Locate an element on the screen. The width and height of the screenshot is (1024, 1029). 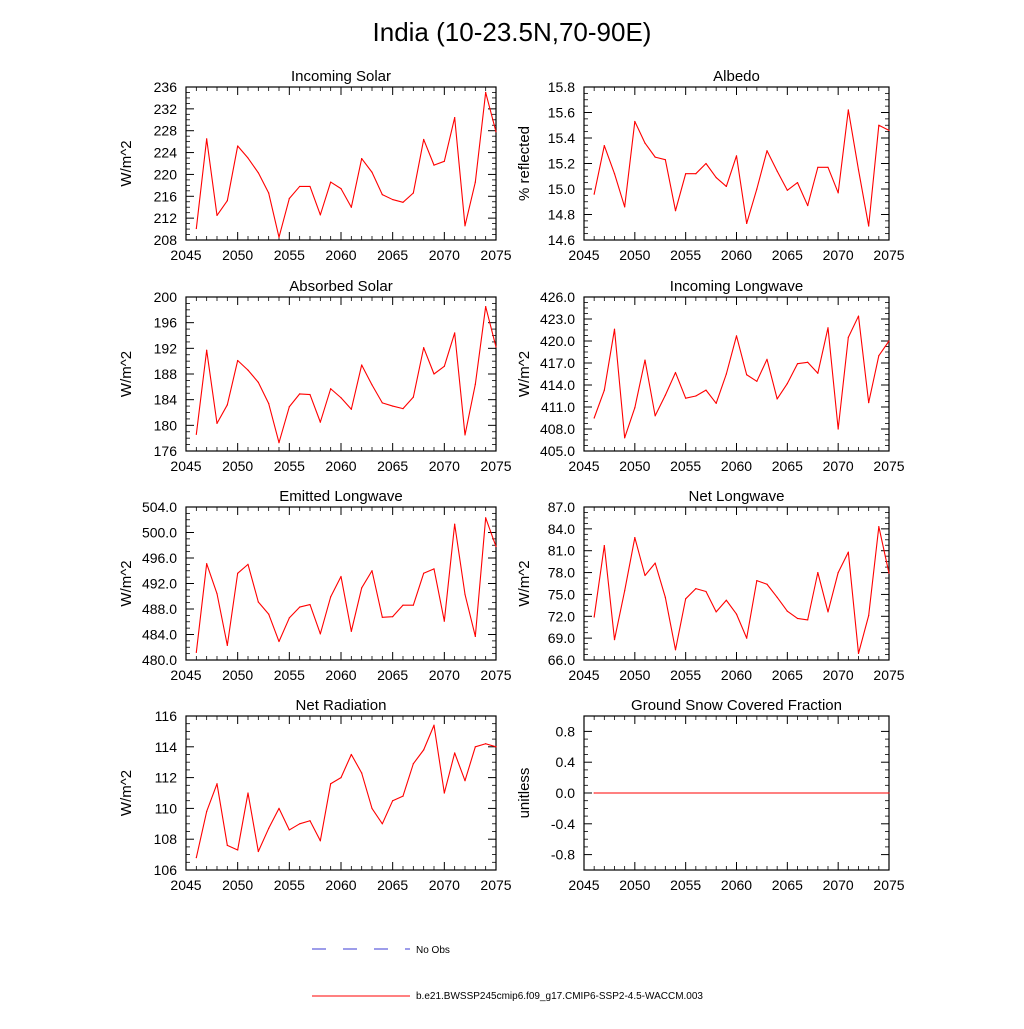
x-tick-label: 2065 is located at coordinates (787, 675).